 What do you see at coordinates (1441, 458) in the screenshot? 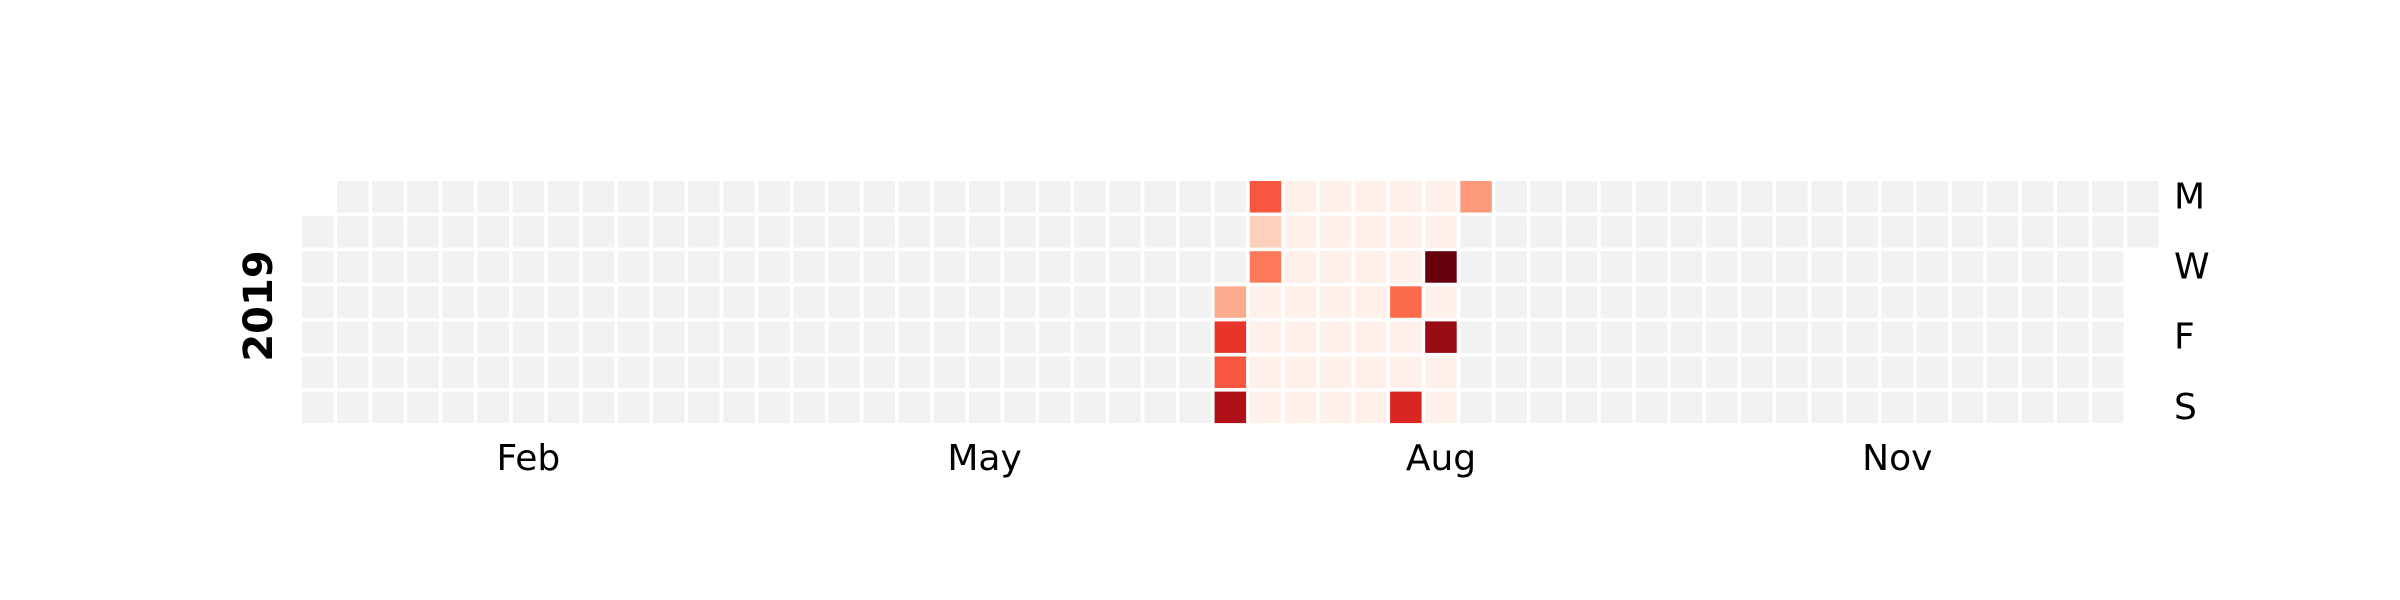
I see `month-label: Aug` at bounding box center [1441, 458].